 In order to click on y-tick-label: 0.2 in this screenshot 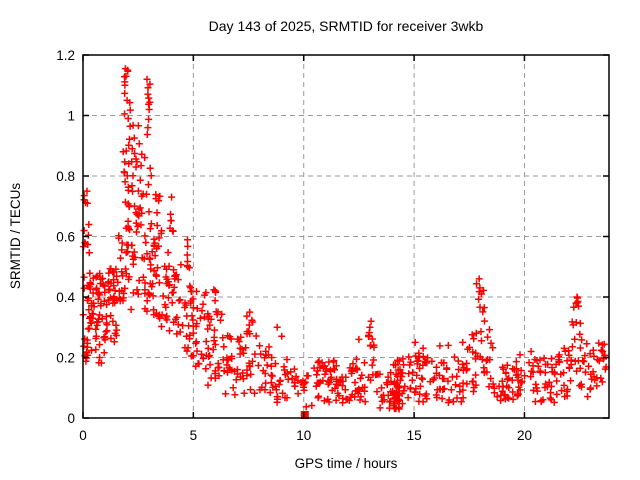, I will do `click(65, 358)`.